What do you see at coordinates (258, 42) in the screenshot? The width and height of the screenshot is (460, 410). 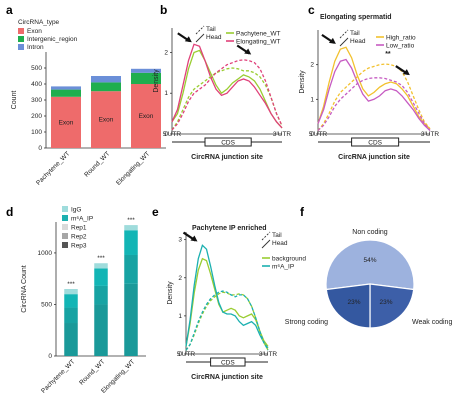 I see `legend-label: Elongating_WT` at bounding box center [258, 42].